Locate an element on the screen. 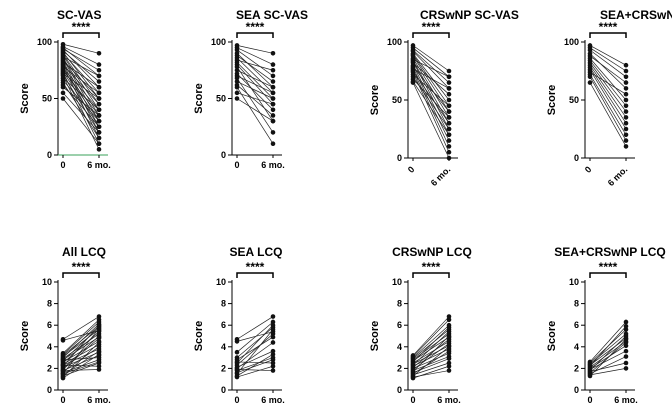 The width and height of the screenshot is (672, 419). y-axis-label: Score is located at coordinates (552, 336).